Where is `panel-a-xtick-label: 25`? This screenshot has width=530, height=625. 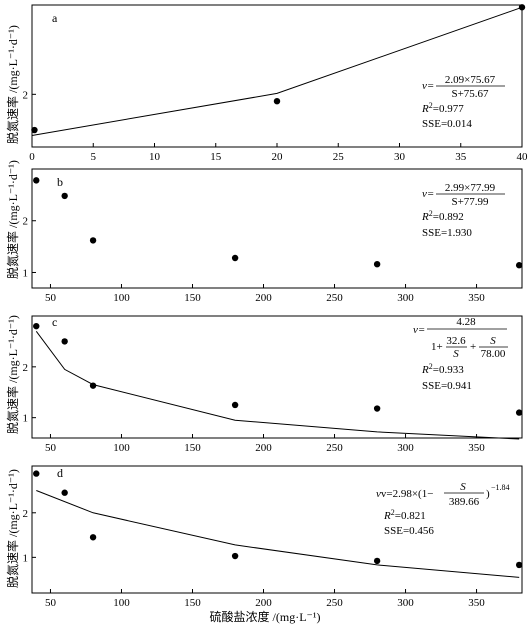
panel-a-xtick-label: 25 is located at coordinates (339, 157).